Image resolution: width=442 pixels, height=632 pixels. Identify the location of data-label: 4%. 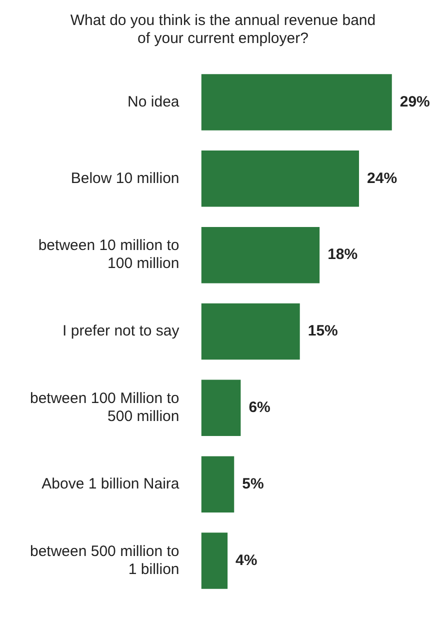
(247, 560).